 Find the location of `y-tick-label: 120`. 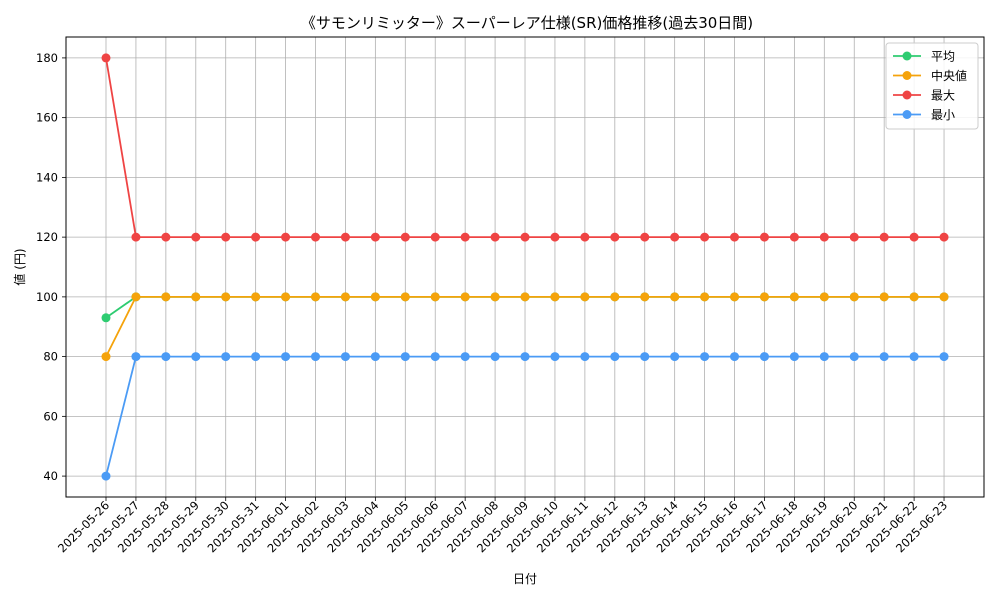

y-tick-label: 120 is located at coordinates (47, 237).